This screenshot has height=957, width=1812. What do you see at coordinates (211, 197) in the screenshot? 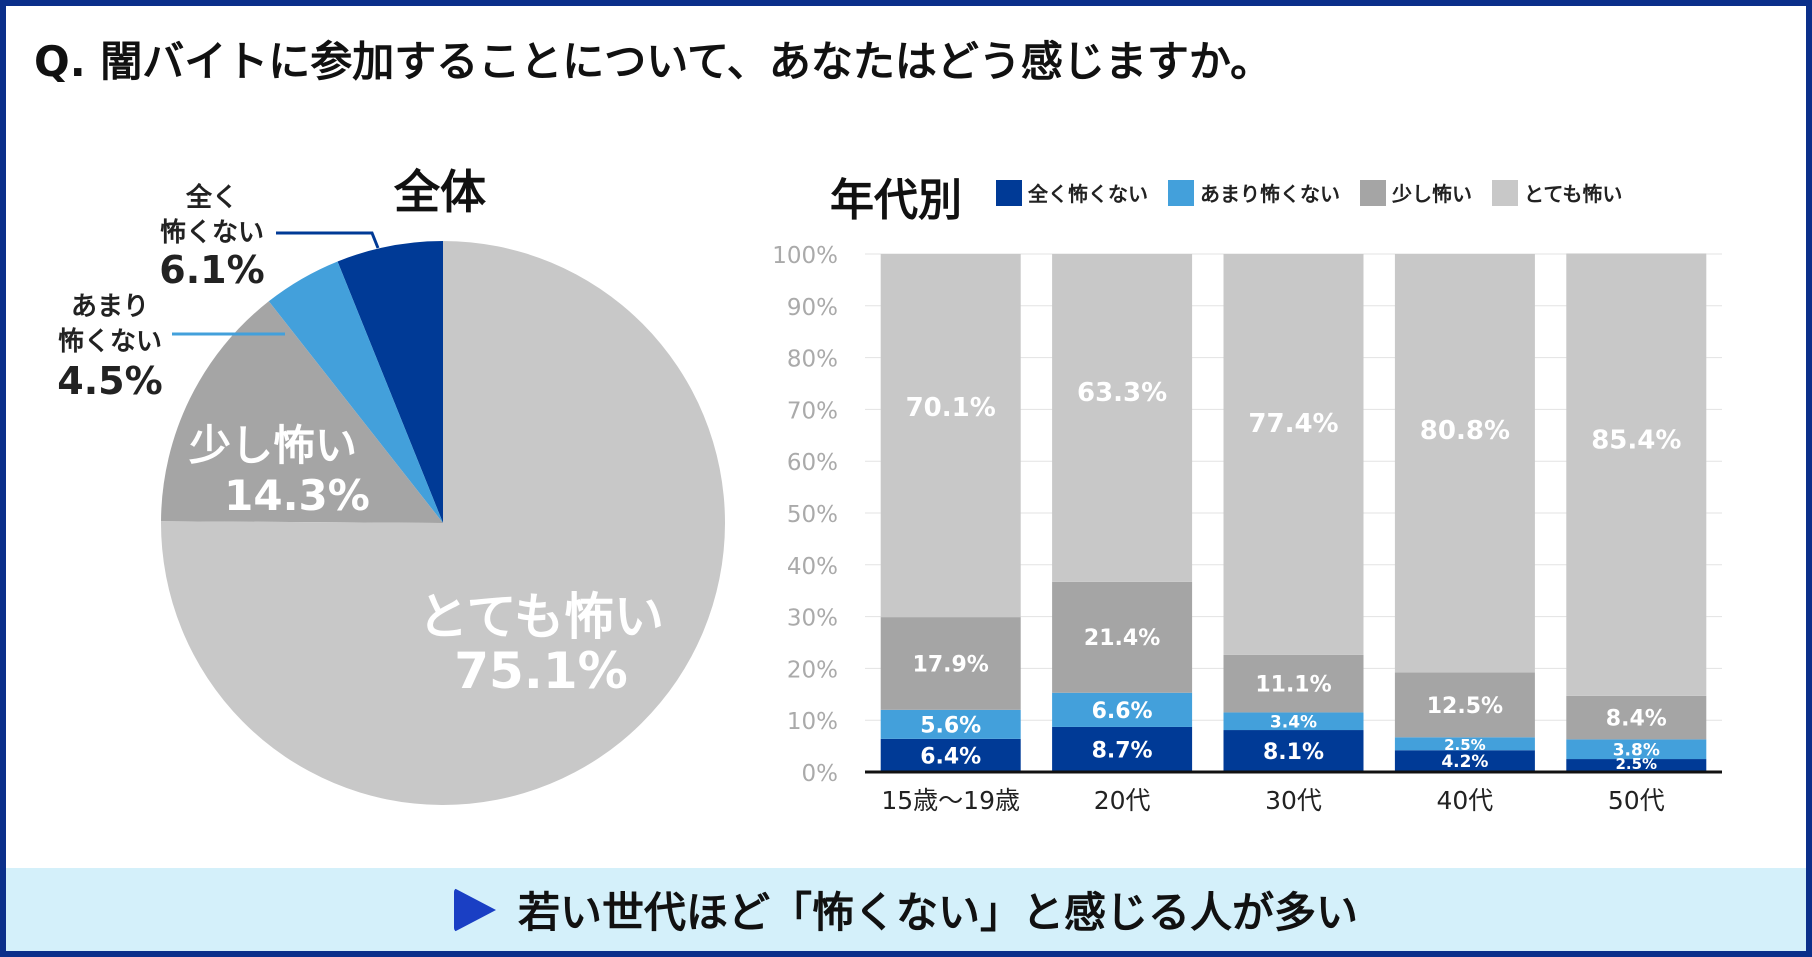
I see `pie-label: 全く` at bounding box center [211, 197].